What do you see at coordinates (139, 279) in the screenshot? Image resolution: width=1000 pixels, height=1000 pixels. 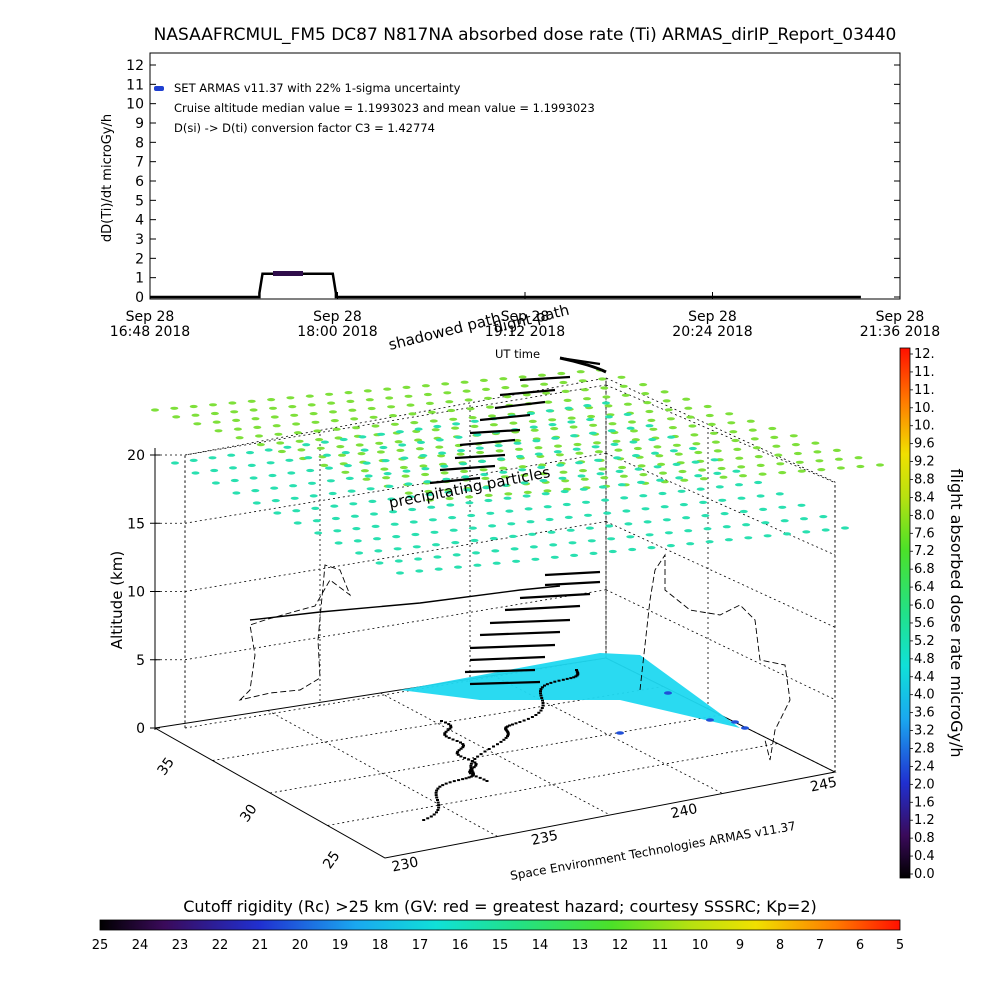 I see `top-y-tick-label: 1` at bounding box center [139, 279].